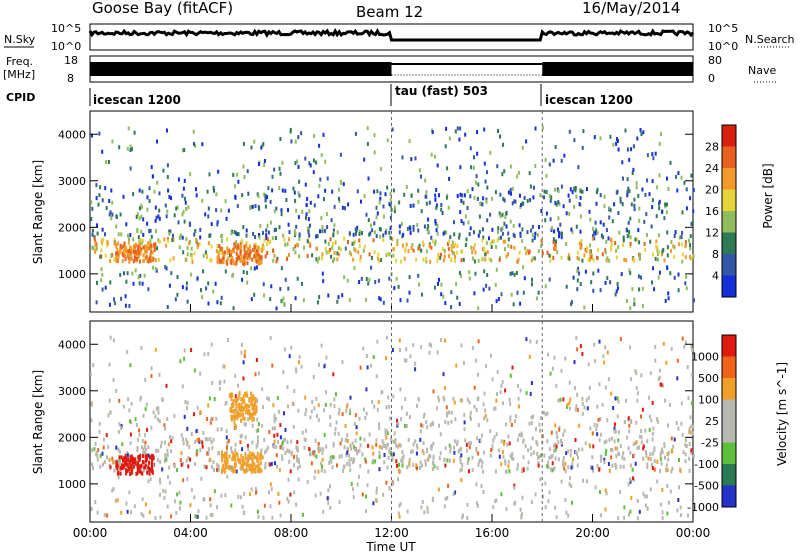 The width and height of the screenshot is (800, 554). Describe the element at coordinates (729, 389) in the screenshot. I see `colorbar-swatch` at that location.